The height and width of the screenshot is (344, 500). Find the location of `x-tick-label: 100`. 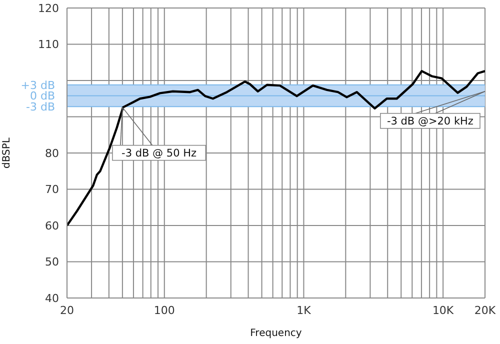

x-tick-label: 100 is located at coordinates (164, 310).